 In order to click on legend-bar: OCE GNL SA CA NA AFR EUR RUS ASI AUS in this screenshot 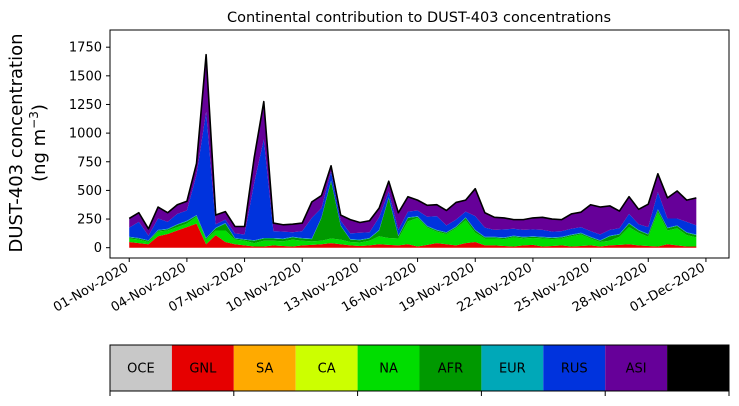, I will do `click(419, 370)`.